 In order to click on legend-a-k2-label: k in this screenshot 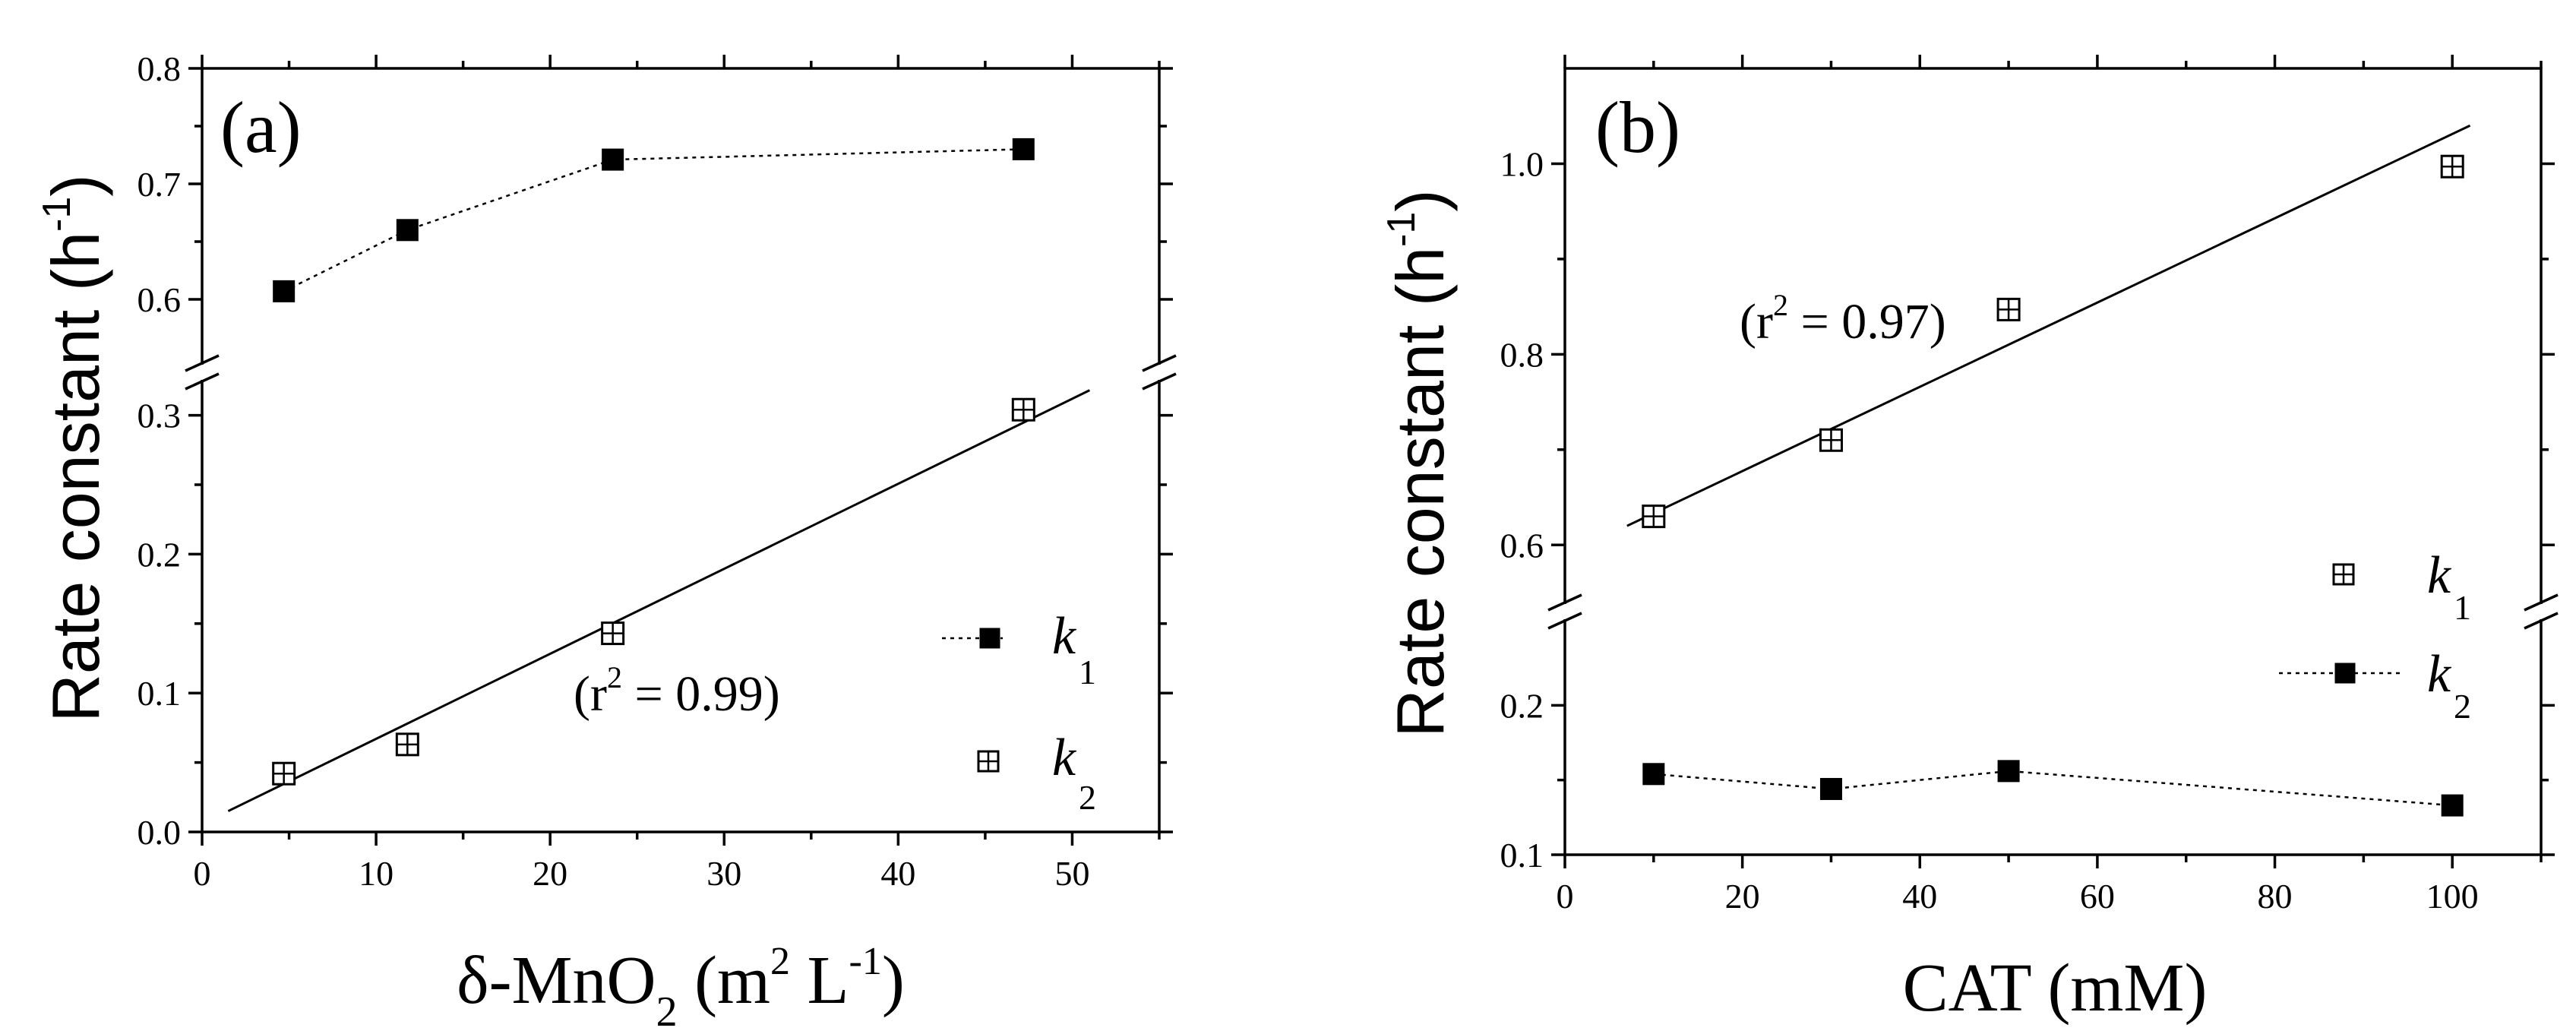, I will do `click(1064, 758)`.